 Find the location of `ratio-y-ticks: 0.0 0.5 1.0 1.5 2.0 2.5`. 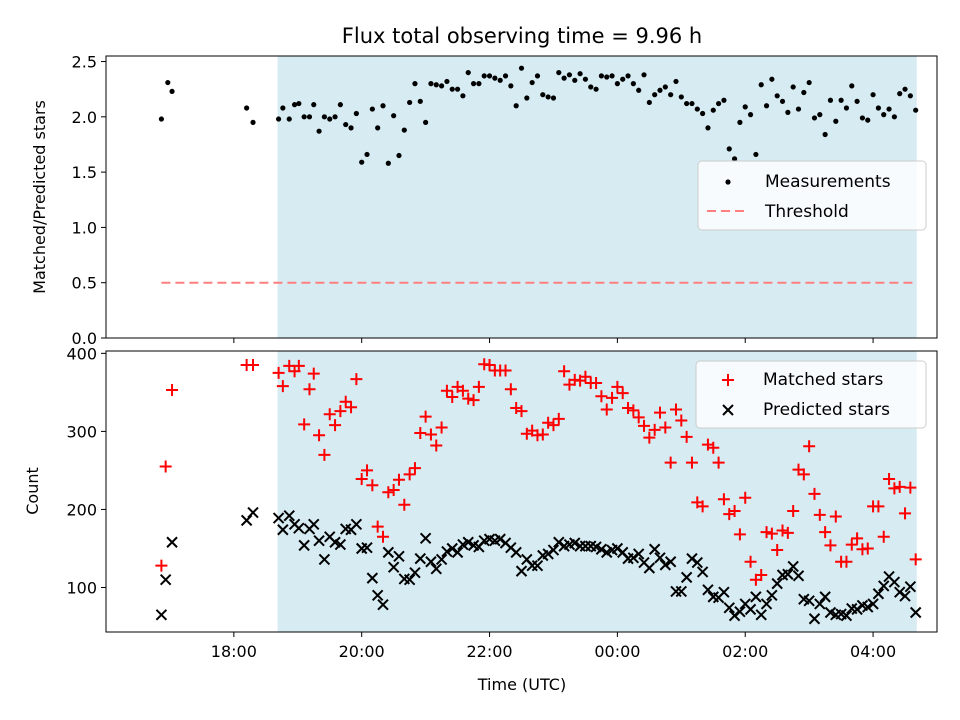

ratio-y-ticks: 0.0 0.5 1.0 1.5 2.0 2.5 is located at coordinates (89, 200).